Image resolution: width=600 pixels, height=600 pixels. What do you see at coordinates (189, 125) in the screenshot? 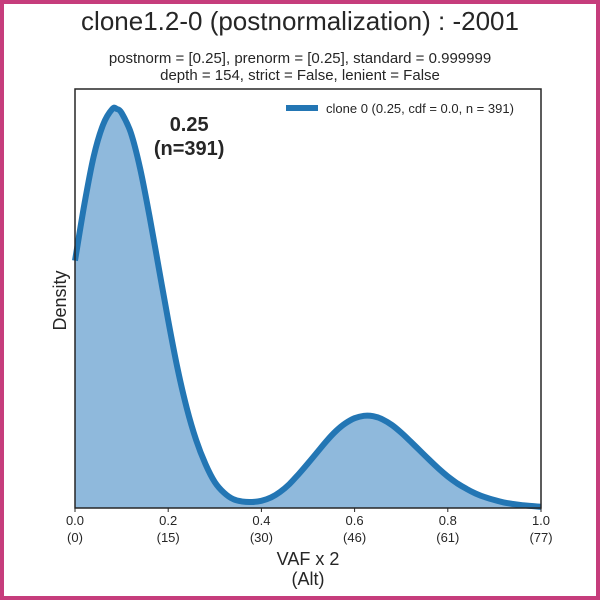
I see `peak-annotation-value: 0.25` at bounding box center [189, 125].